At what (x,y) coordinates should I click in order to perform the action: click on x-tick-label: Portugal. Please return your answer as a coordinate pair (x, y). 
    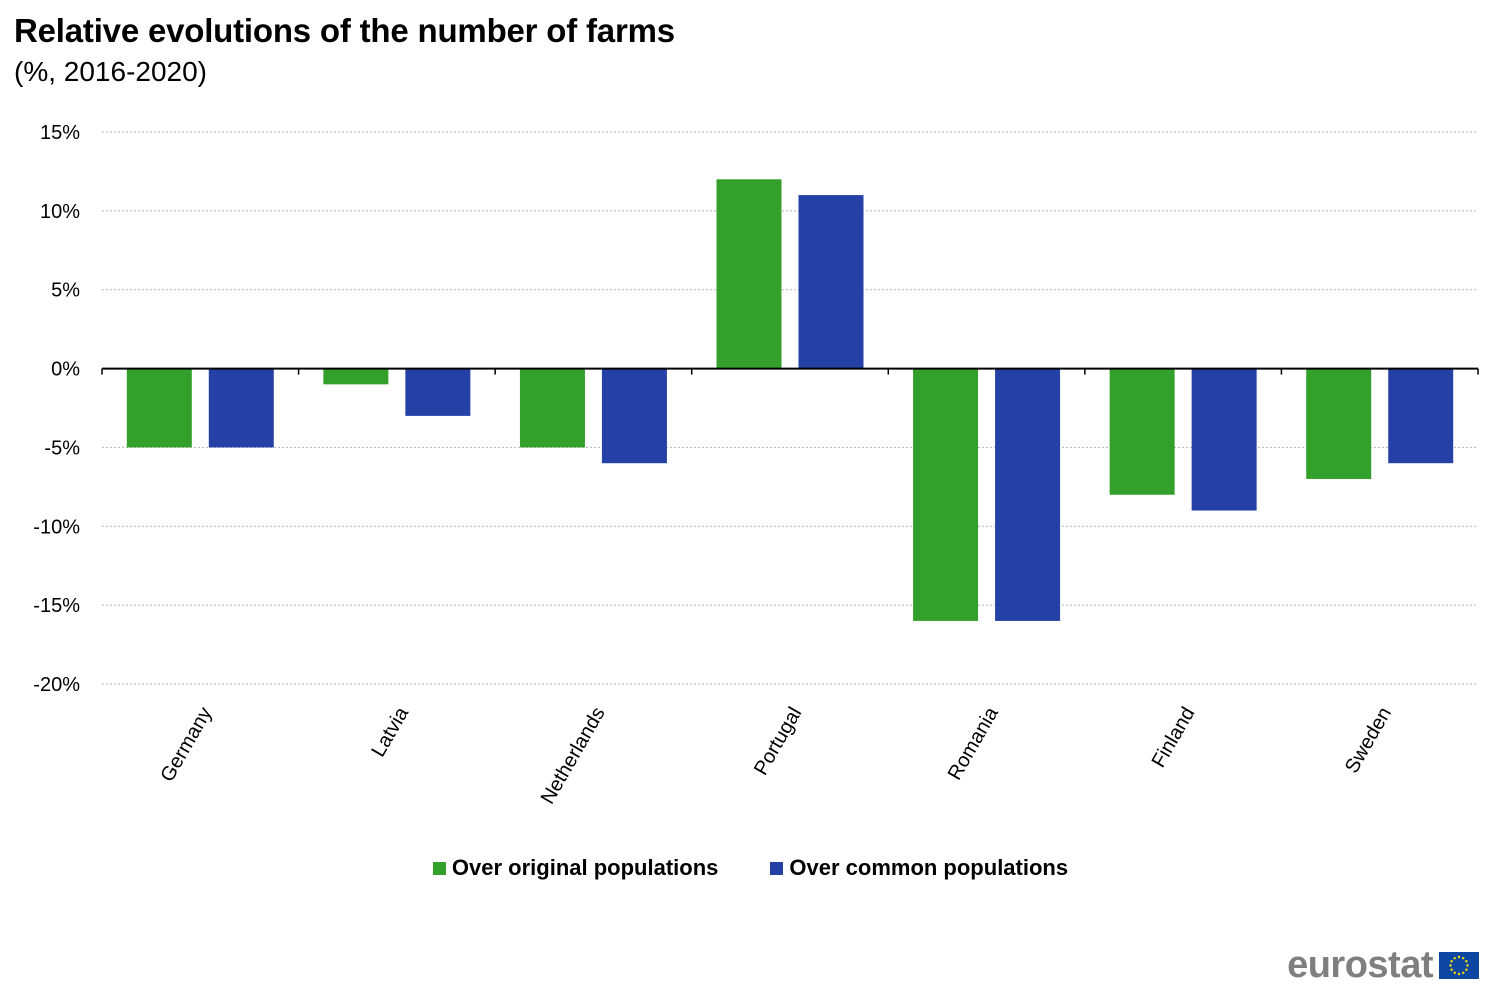
    Looking at the image, I should click on (778, 742).